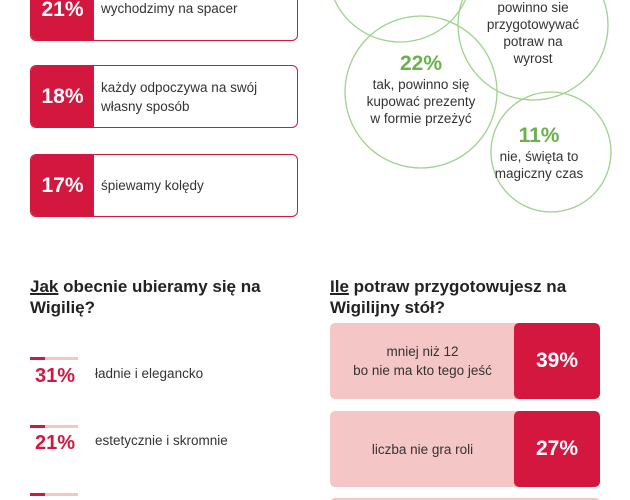  I want to click on activity-label: śpiewamy kolędy, so click(152, 185).